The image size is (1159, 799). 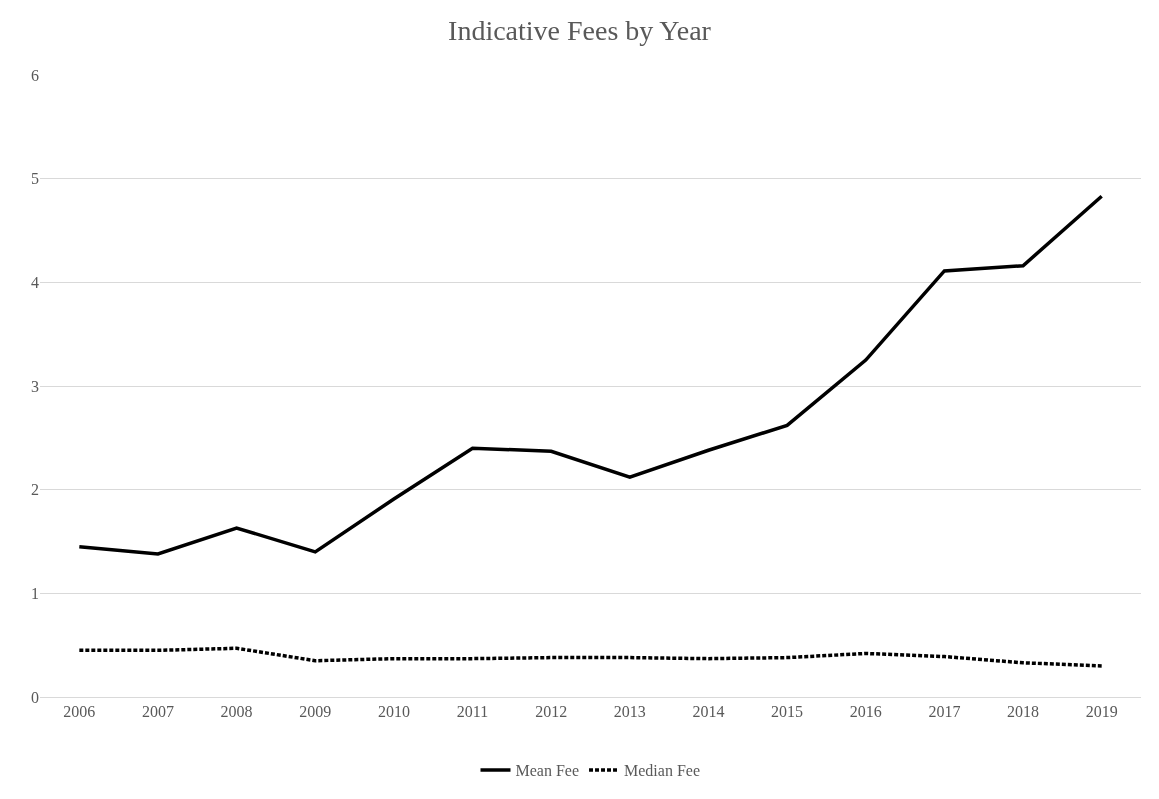 I want to click on x-tick-label: 2016, so click(x=865, y=712).